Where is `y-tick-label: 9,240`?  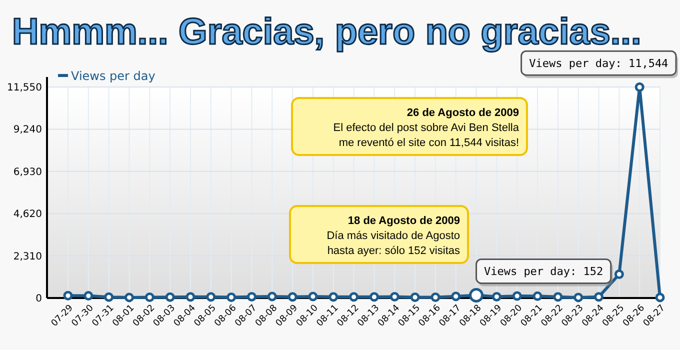 y-tick-label: 9,240 is located at coordinates (27, 130).